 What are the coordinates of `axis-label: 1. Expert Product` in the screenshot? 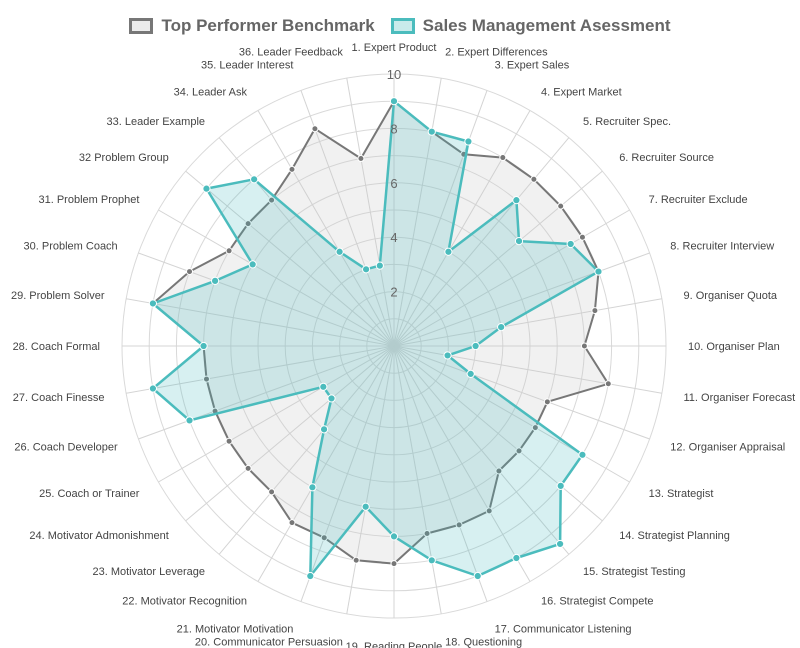 It's located at (394, 48).